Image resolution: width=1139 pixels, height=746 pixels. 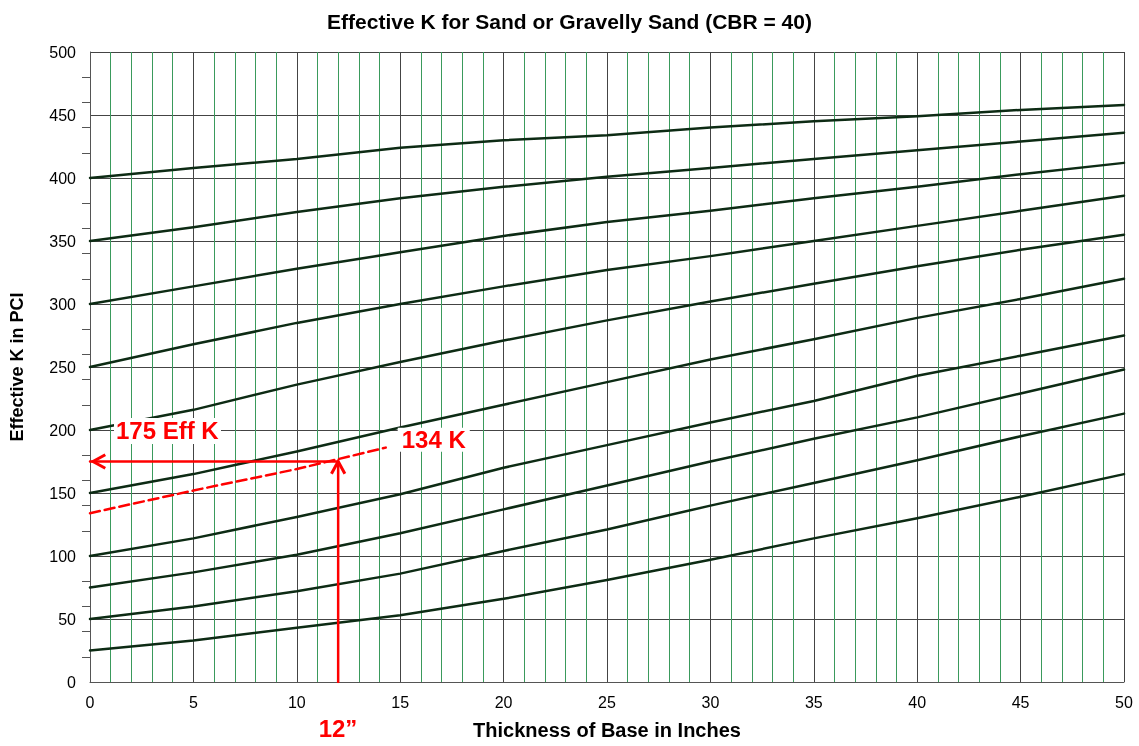 What do you see at coordinates (607, 702) in the screenshot?
I see `x-tick-label: 25` at bounding box center [607, 702].